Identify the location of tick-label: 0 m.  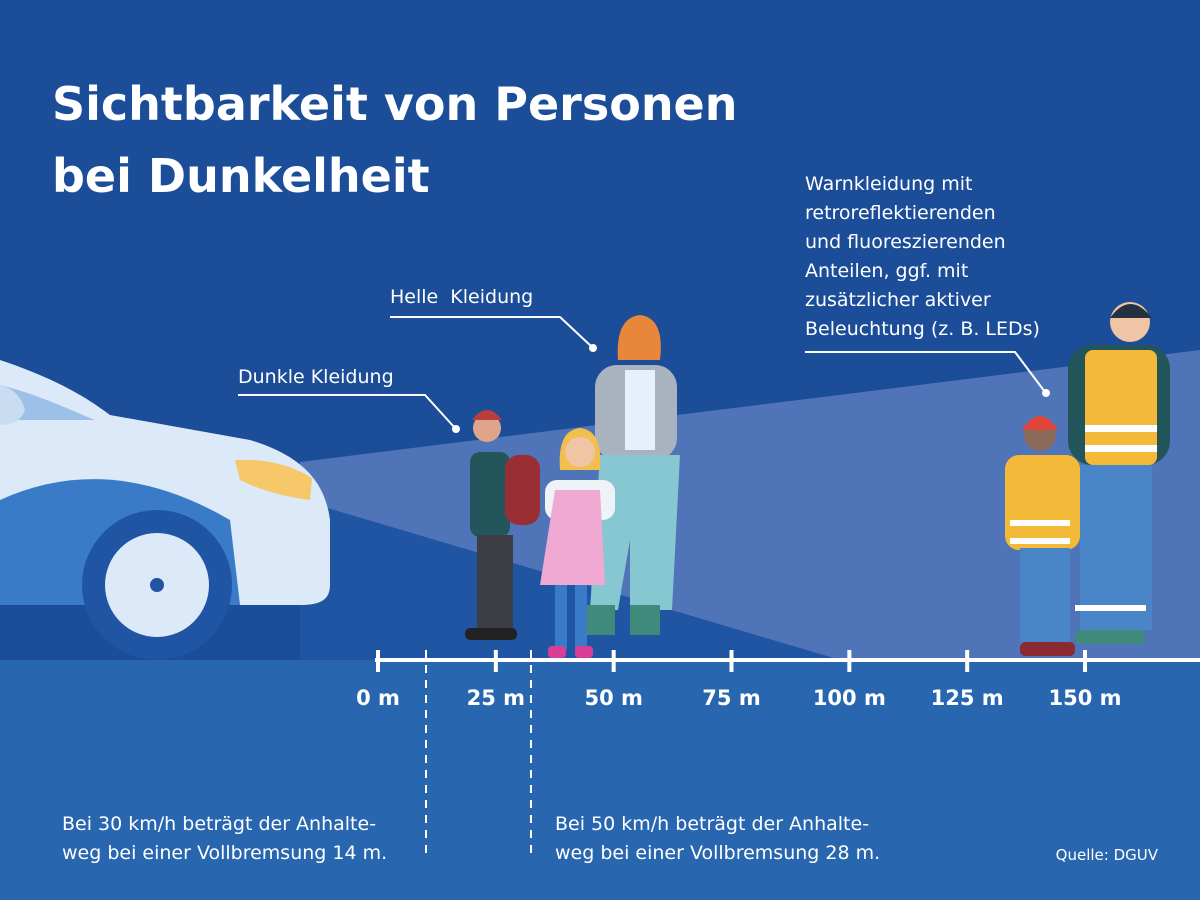
(378, 698).